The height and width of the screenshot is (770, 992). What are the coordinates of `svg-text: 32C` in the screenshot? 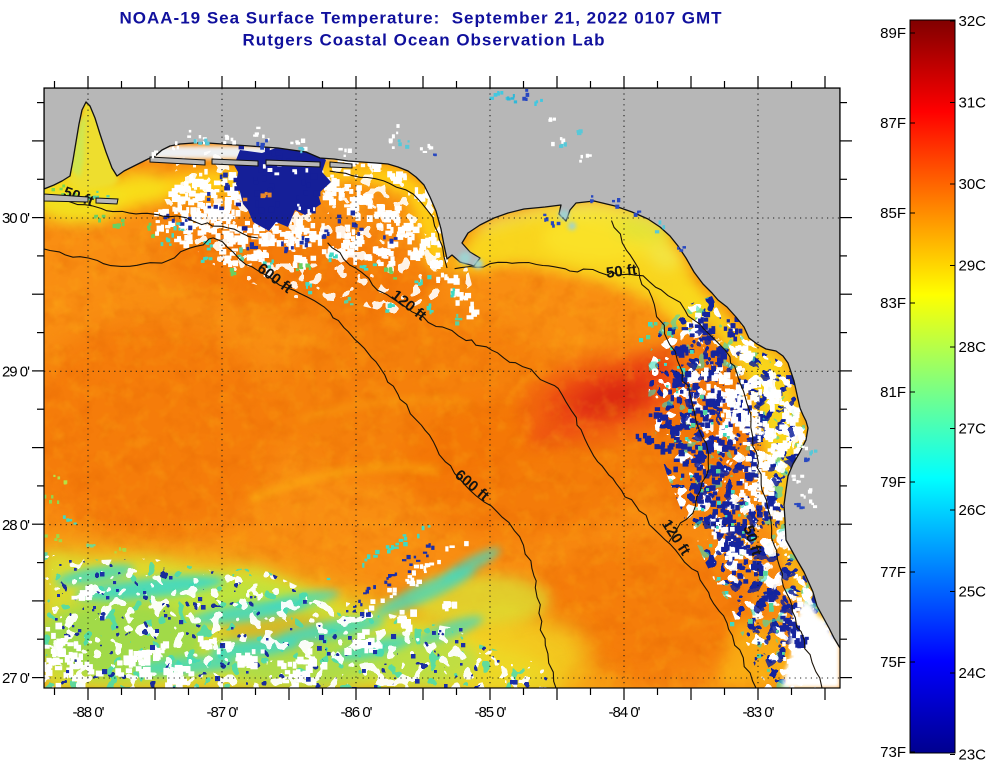 It's located at (973, 21).